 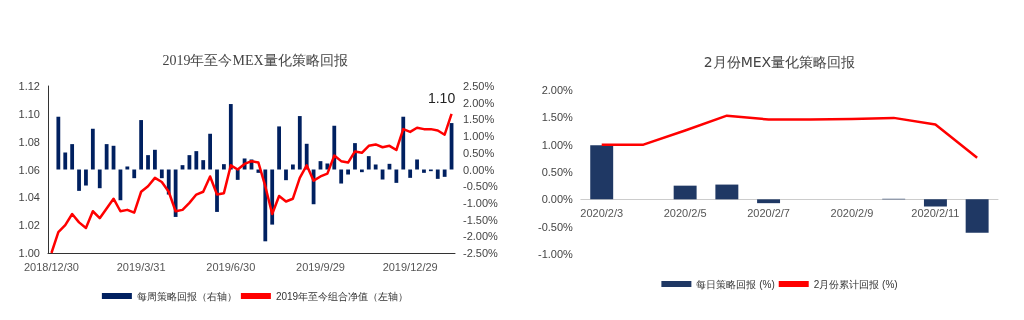 I want to click on y-tick-label: 1.06, so click(x=29, y=169).